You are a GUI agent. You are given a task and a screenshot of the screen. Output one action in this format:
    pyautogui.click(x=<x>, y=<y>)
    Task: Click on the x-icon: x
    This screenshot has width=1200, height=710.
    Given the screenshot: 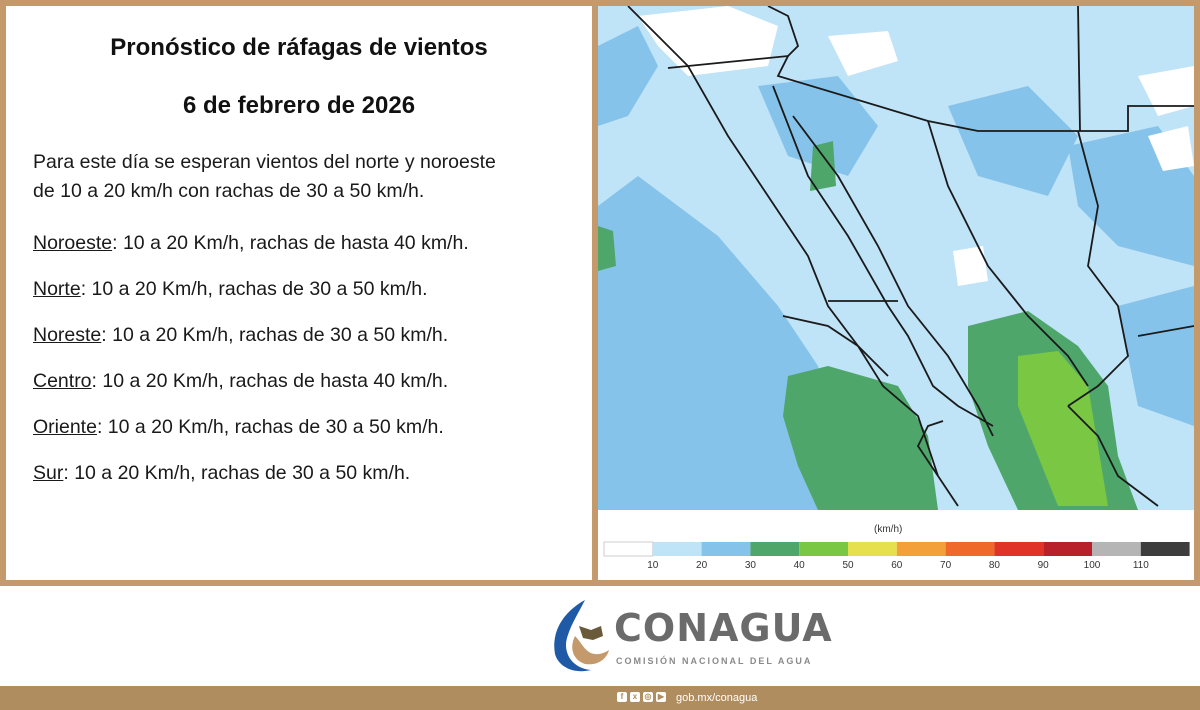 What is the action you would take?
    pyautogui.click(x=635, y=697)
    